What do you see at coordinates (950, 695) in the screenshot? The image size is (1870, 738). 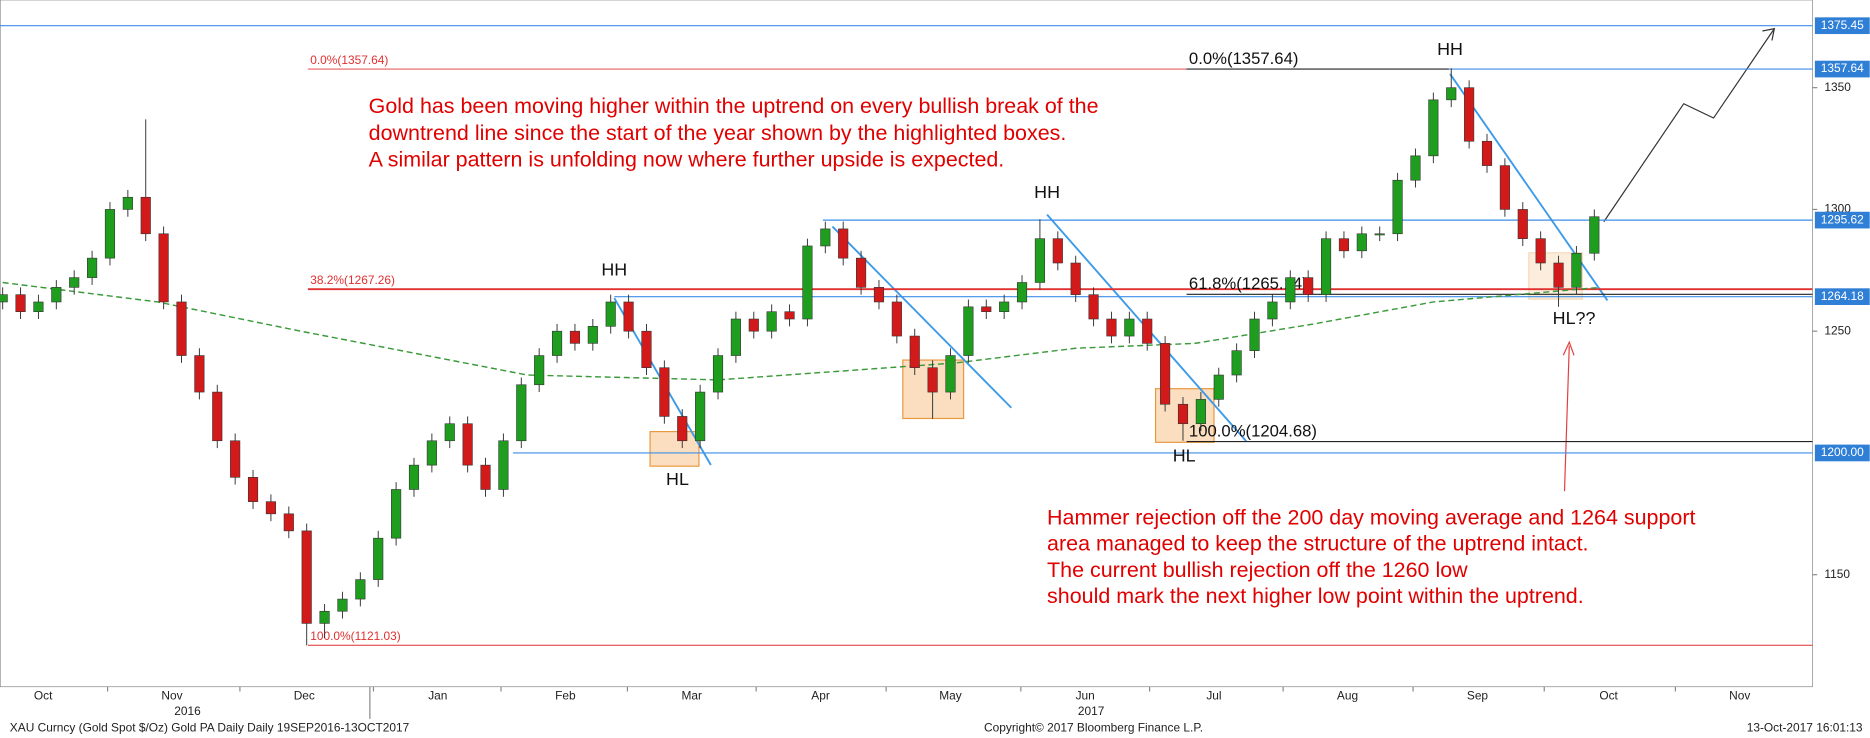 I see `x-tick-label: May` at bounding box center [950, 695].